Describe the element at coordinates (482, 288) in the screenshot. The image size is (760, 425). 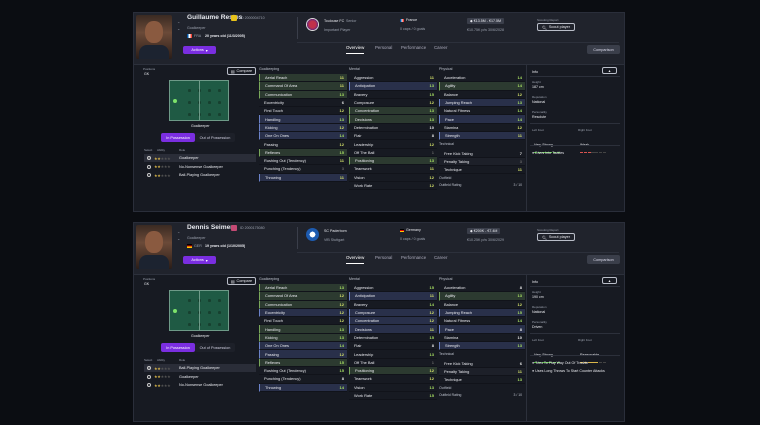
I see `attribute-row: Acceleration 8` at that location.